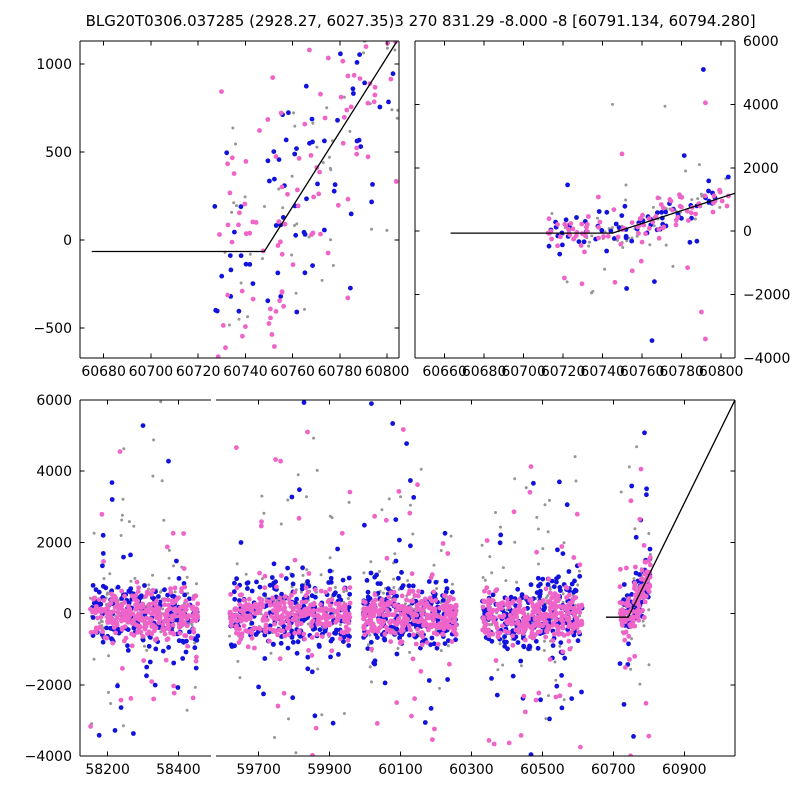  I want to click on fit-line-top-left, so click(244, 147).